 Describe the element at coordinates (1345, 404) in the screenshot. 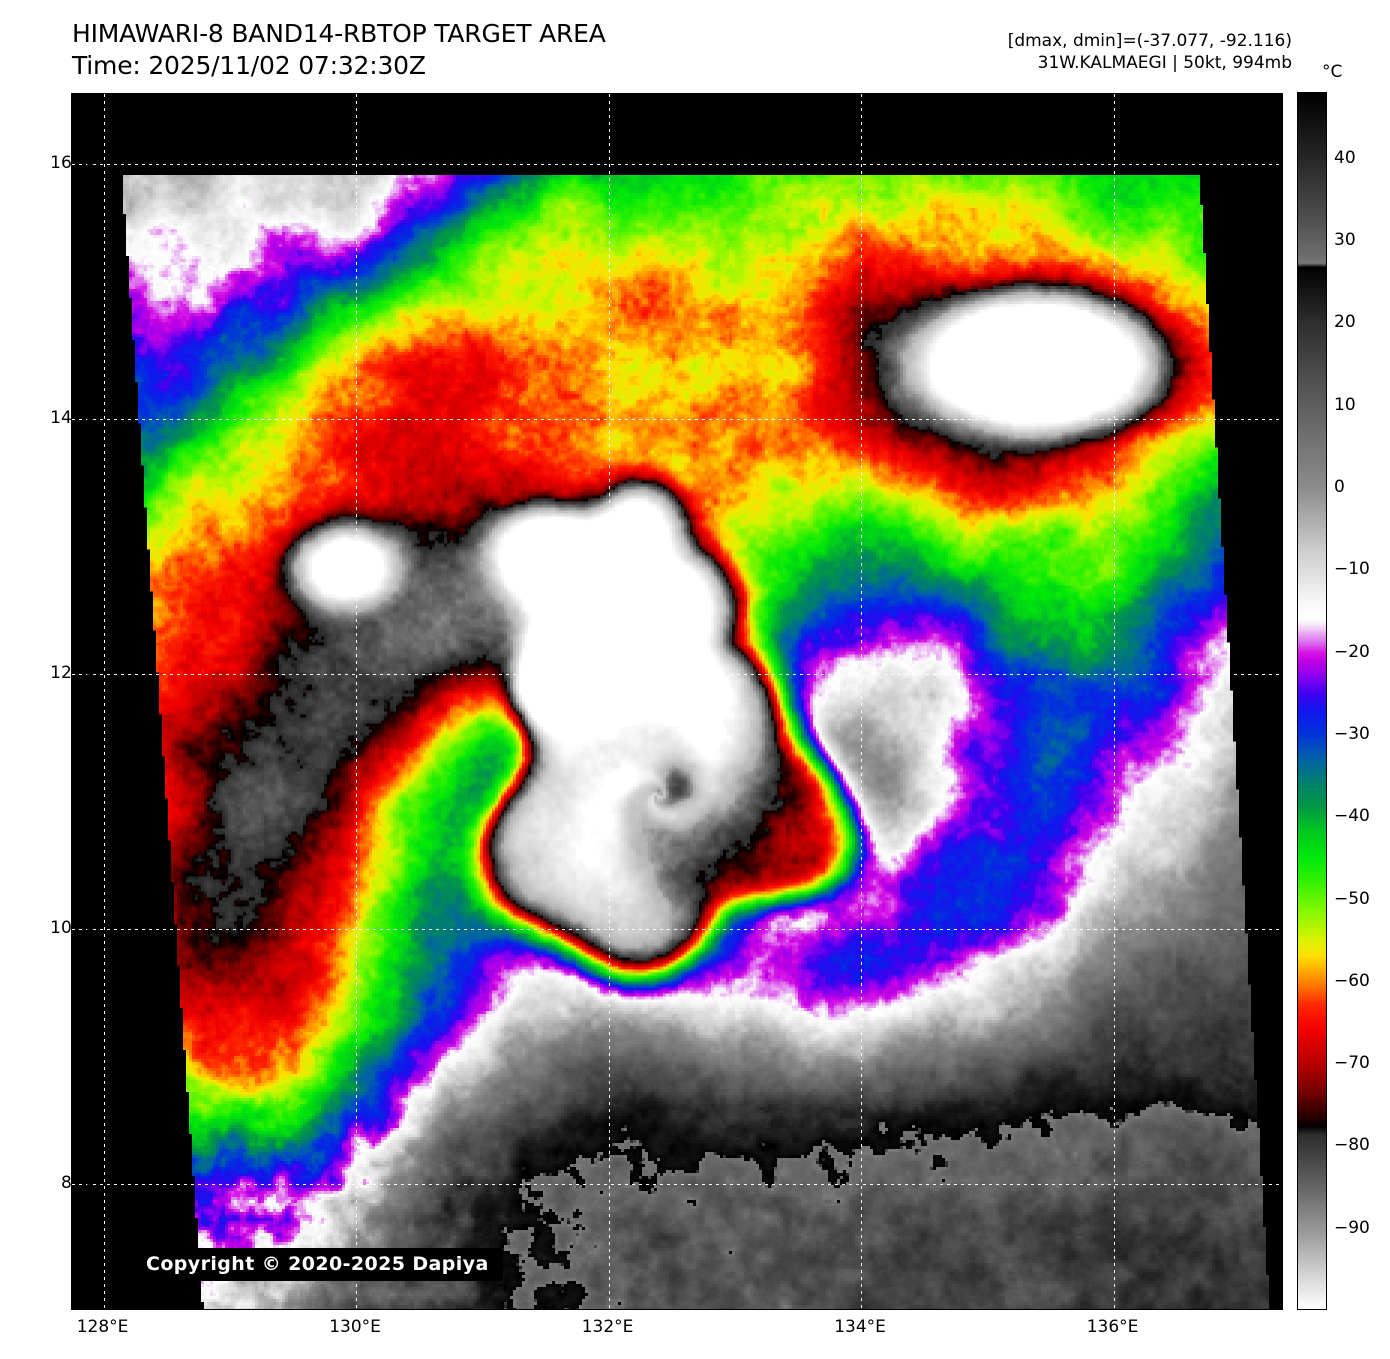

I see `colorbar-tick: 10` at that location.